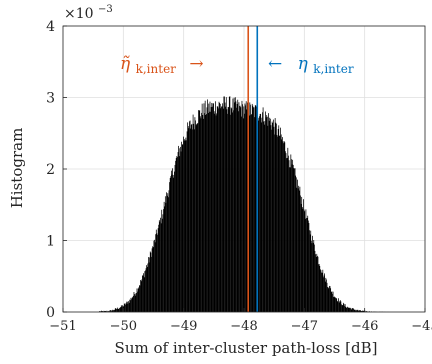 This screenshot has height=364, width=432. What do you see at coordinates (275, 64) in the screenshot?
I see `left-arrow-icon: ←` at bounding box center [275, 64].